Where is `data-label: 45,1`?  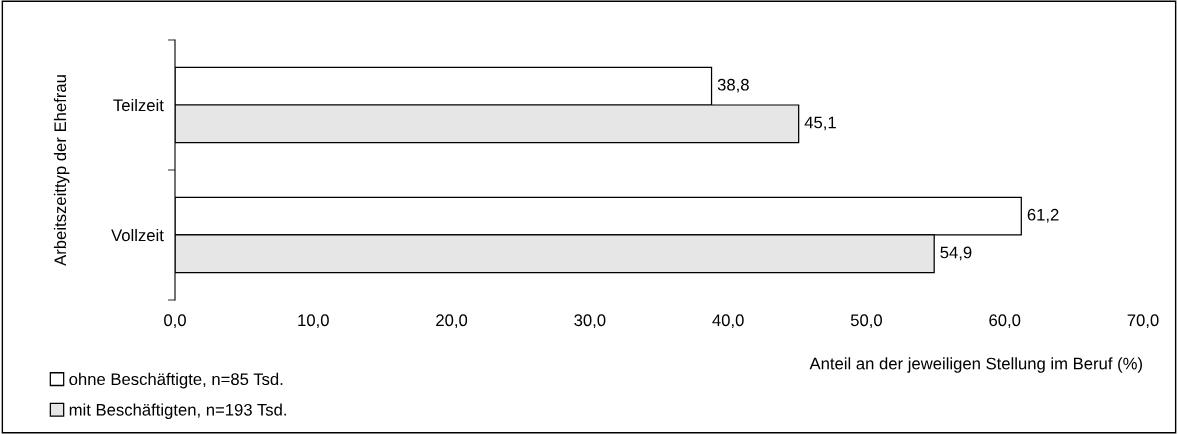 data-label: 45,1 is located at coordinates (820, 123).